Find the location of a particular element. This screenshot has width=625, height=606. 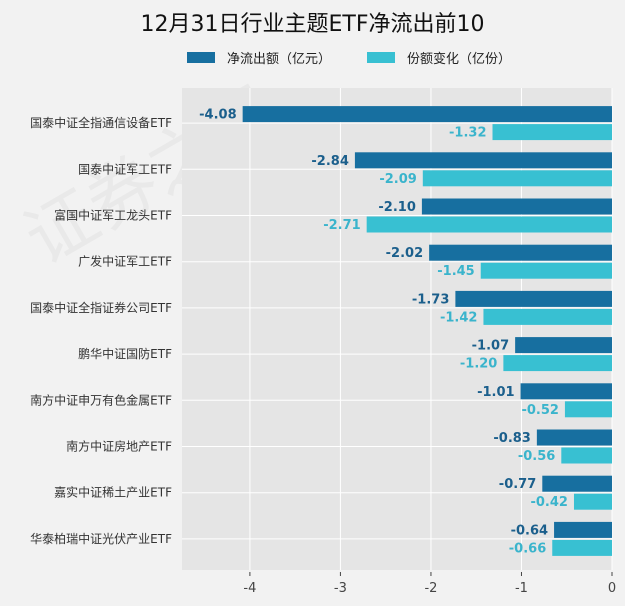

y-tick-label: 南方中证房地产ETF is located at coordinates (119, 446).